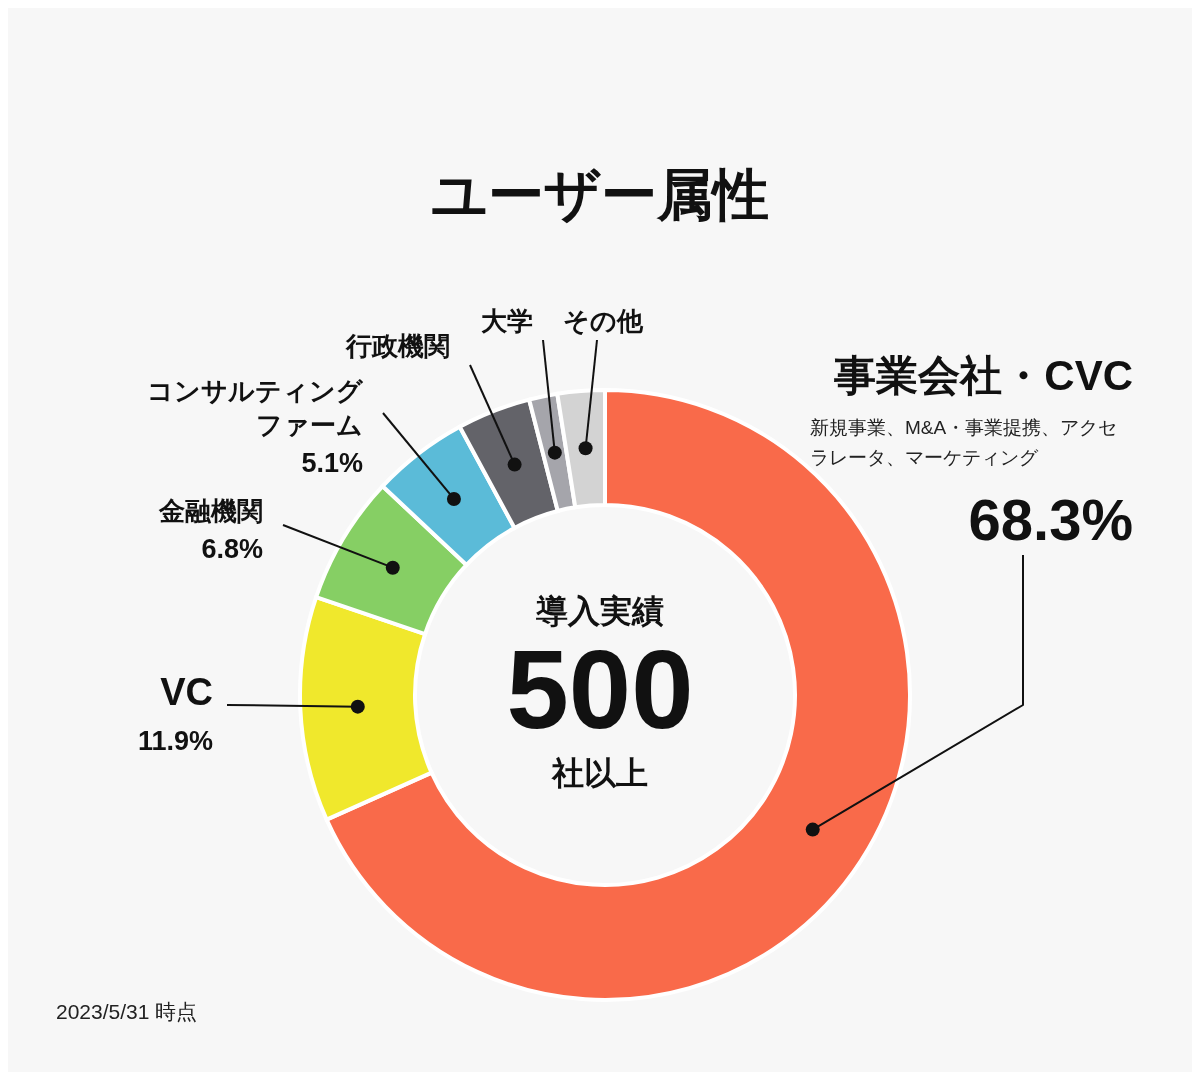 The height and width of the screenshot is (1080, 1200). I want to click on data-label: 68.3%, so click(1050, 519).